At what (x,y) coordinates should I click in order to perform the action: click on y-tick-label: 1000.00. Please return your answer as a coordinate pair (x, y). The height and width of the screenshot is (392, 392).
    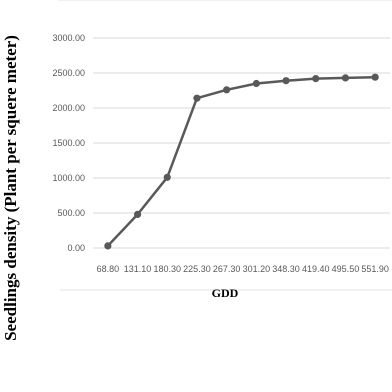
    Looking at the image, I should click on (68, 178).